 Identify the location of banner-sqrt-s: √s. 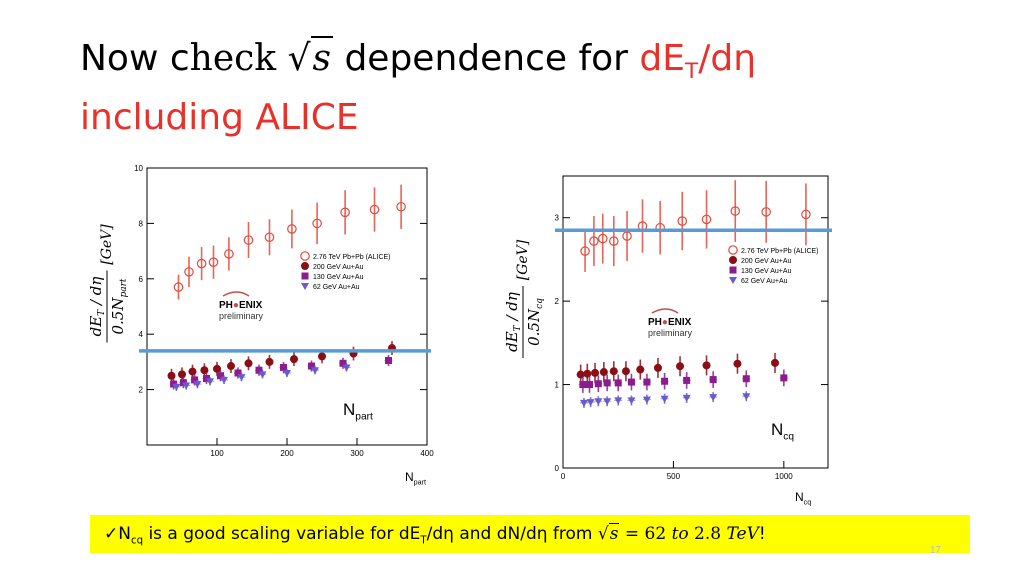
(608, 533).